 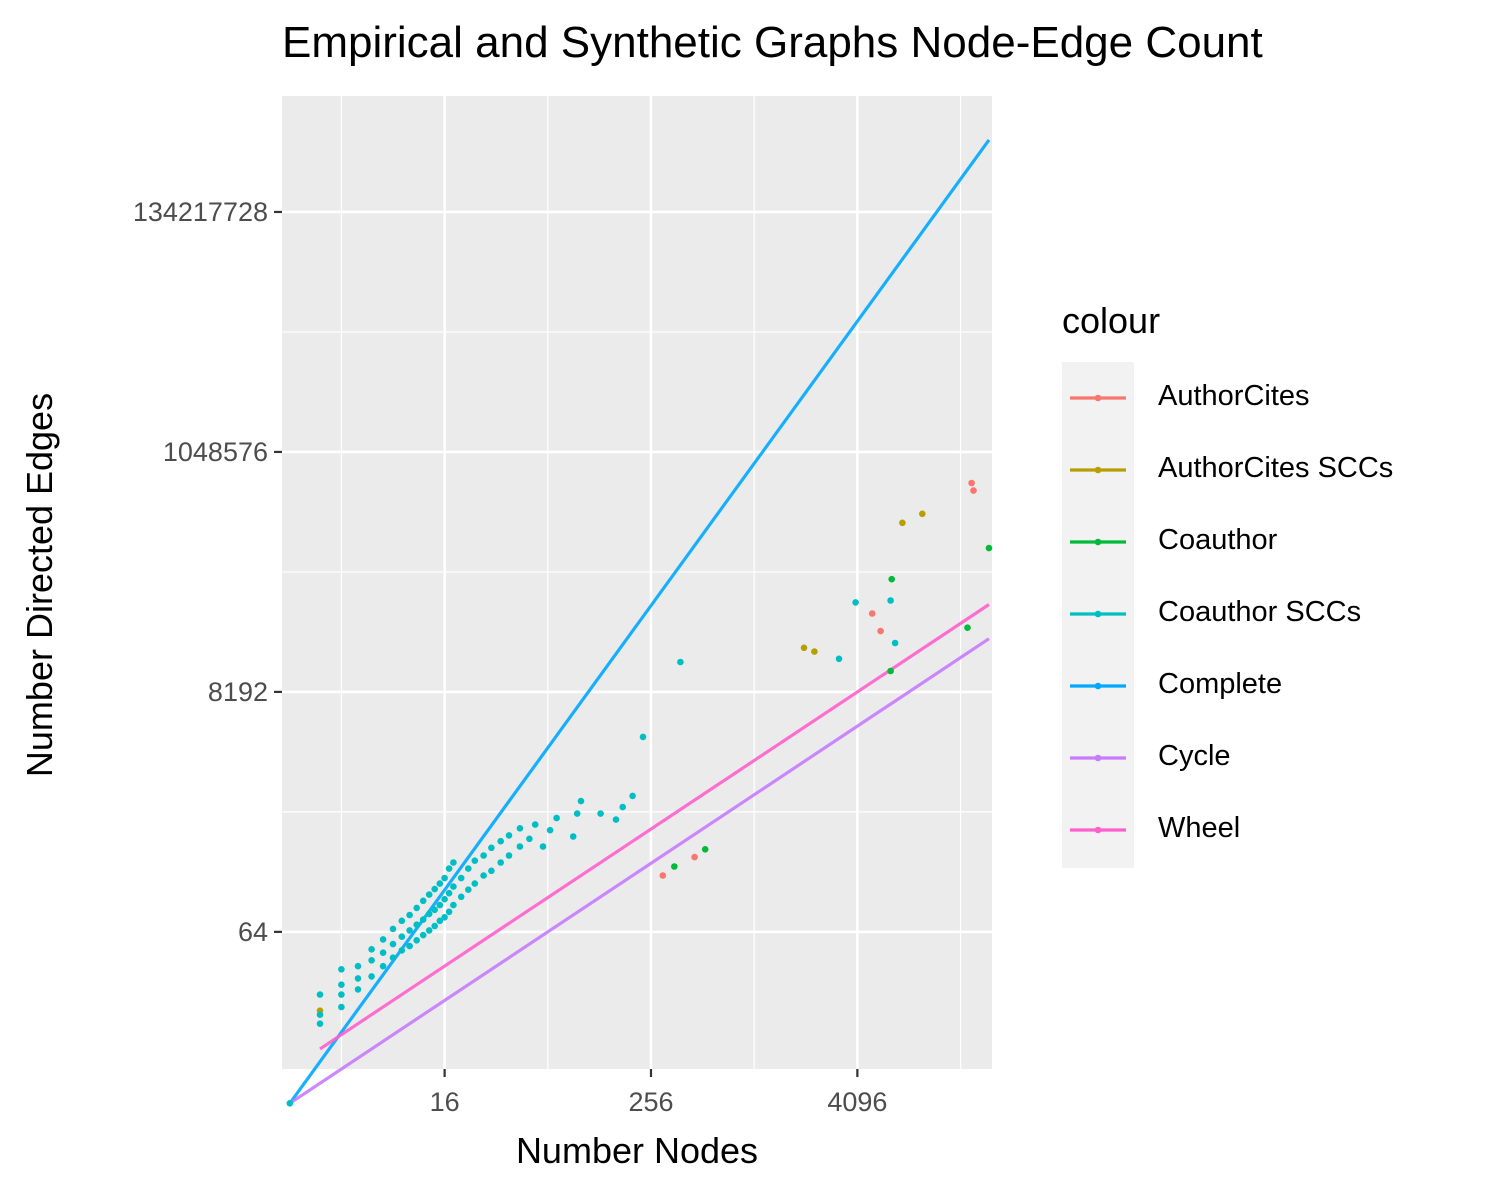 I want to click on legend-label: AuthorCites SCCs, so click(x=1276, y=468).